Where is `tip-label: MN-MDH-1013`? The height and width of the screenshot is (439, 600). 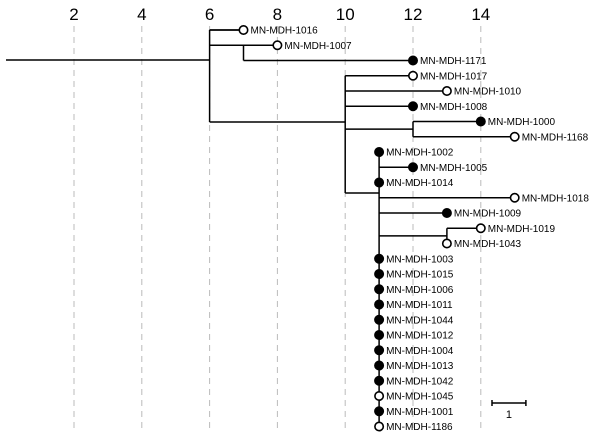 tip-label: MN-MDH-1013 is located at coordinates (420, 366).